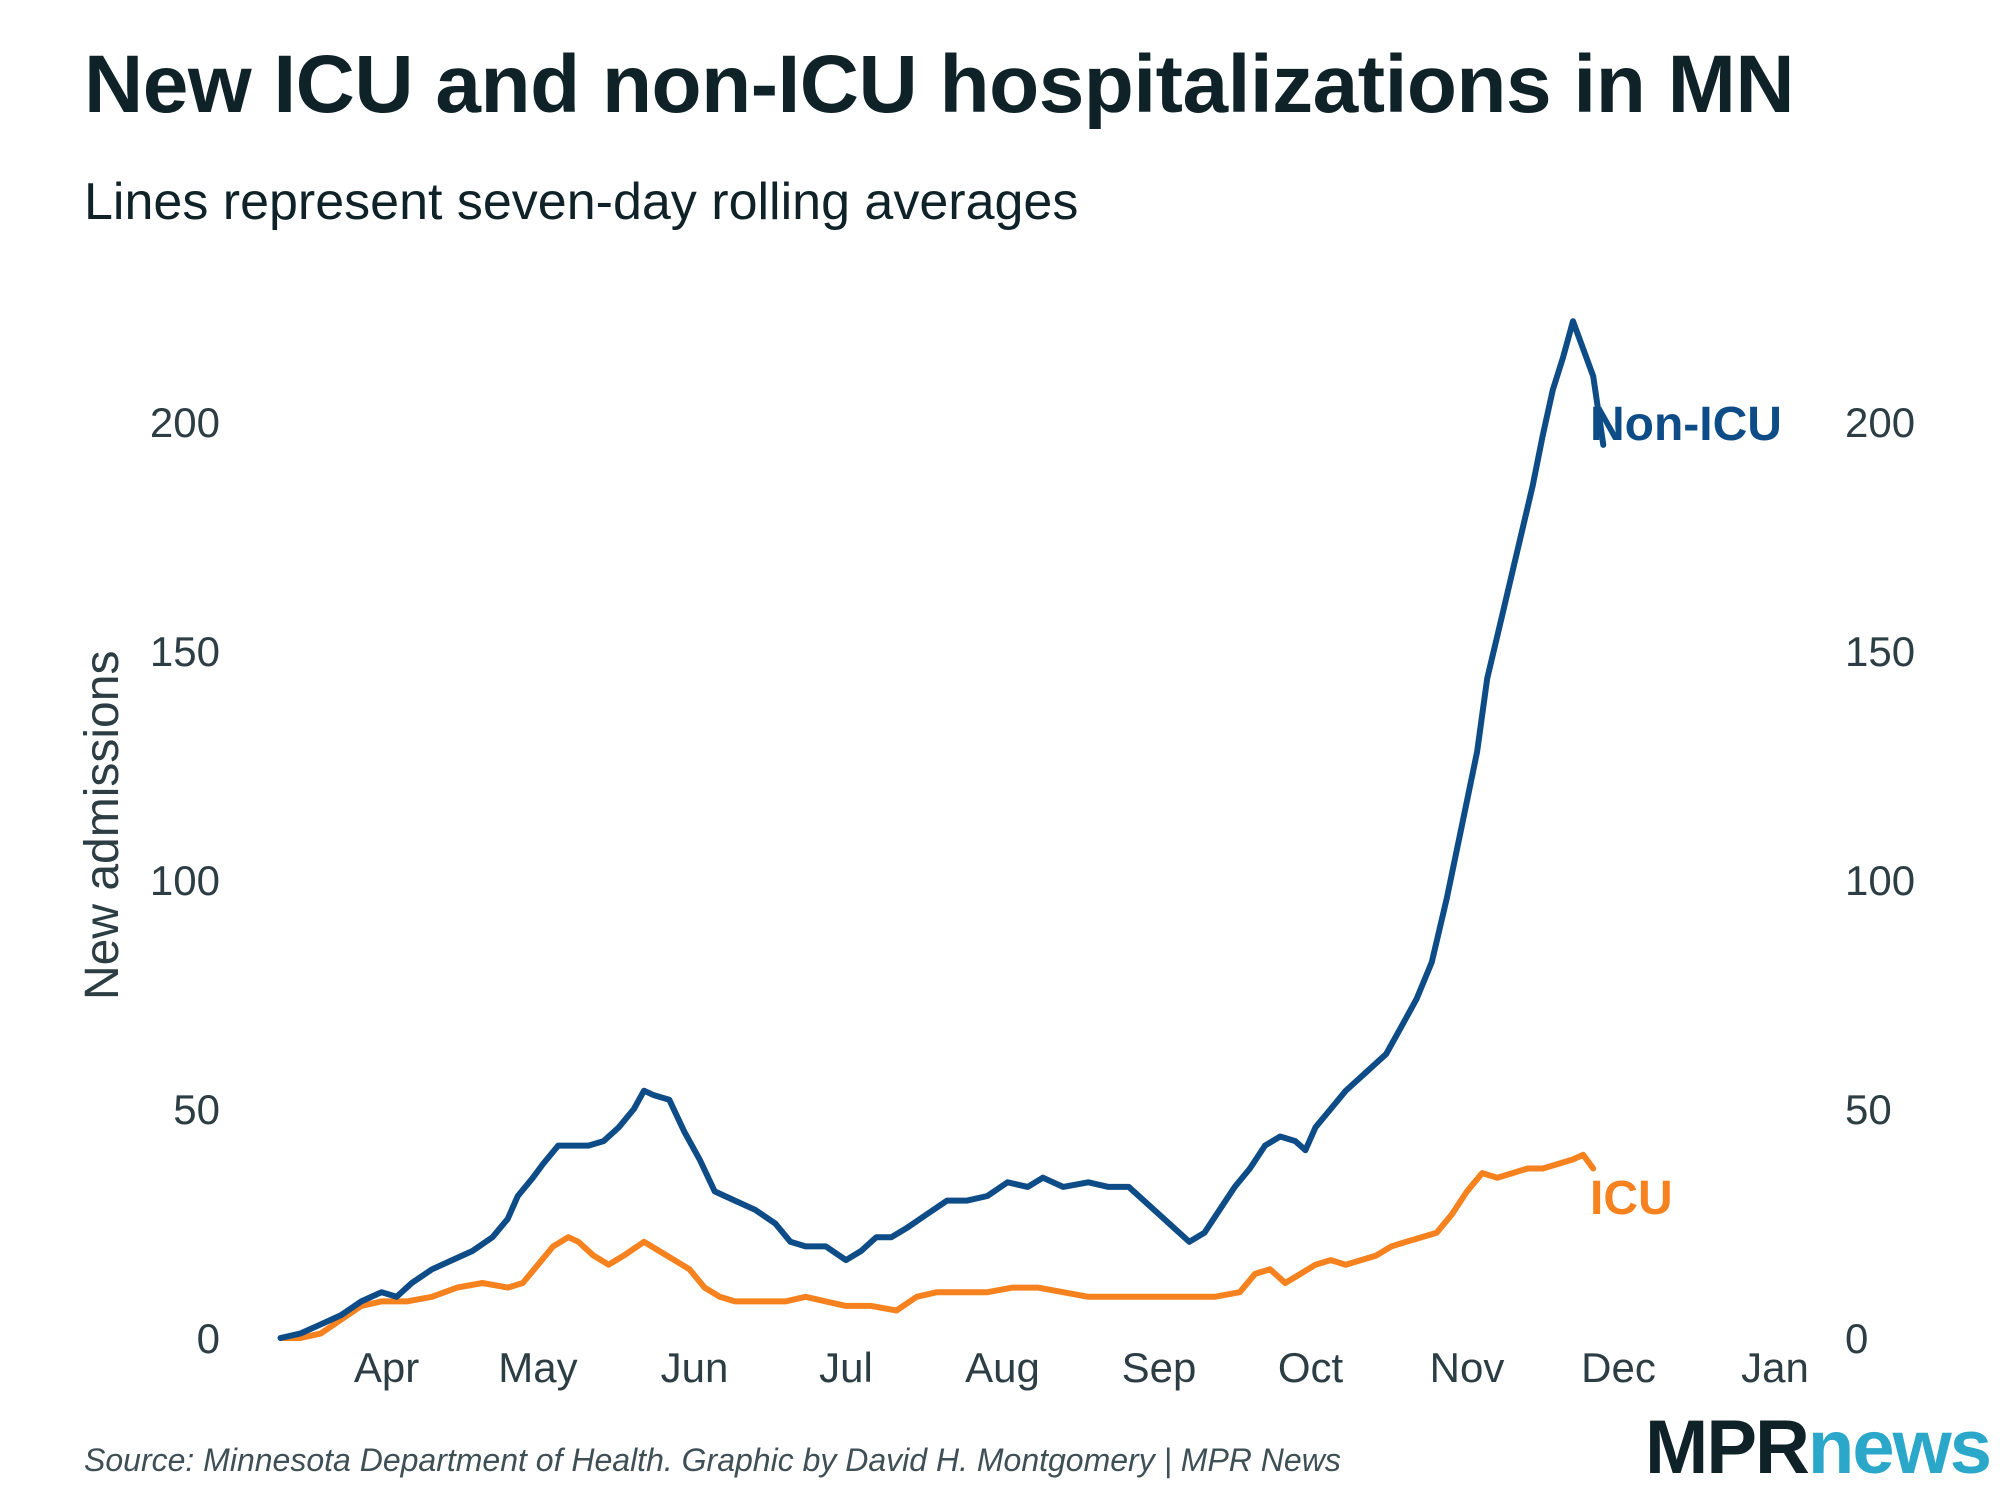 The image size is (2000, 1500). What do you see at coordinates (1159, 1367) in the screenshot?
I see `x-tick-label: Sep` at bounding box center [1159, 1367].